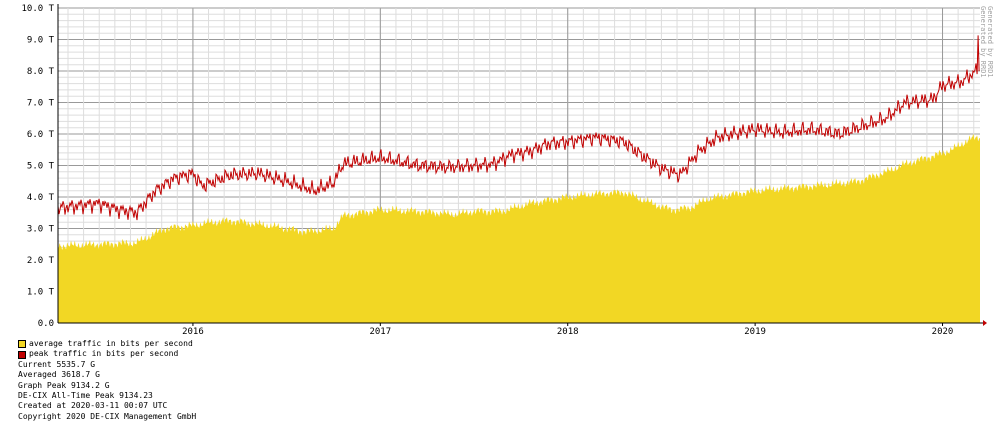  What do you see at coordinates (46, 324) in the screenshot?
I see `y-tick-label: 0.0` at bounding box center [46, 324].